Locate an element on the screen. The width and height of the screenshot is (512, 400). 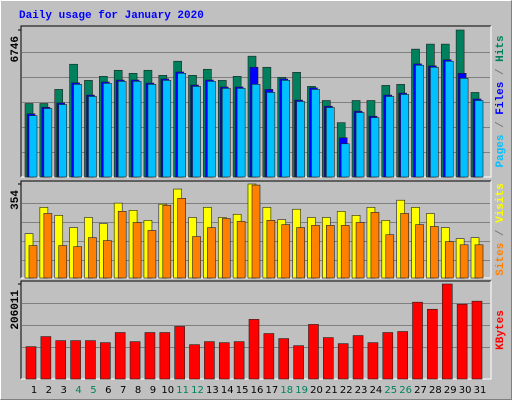
x-tick-label: 20 is located at coordinates (316, 390).